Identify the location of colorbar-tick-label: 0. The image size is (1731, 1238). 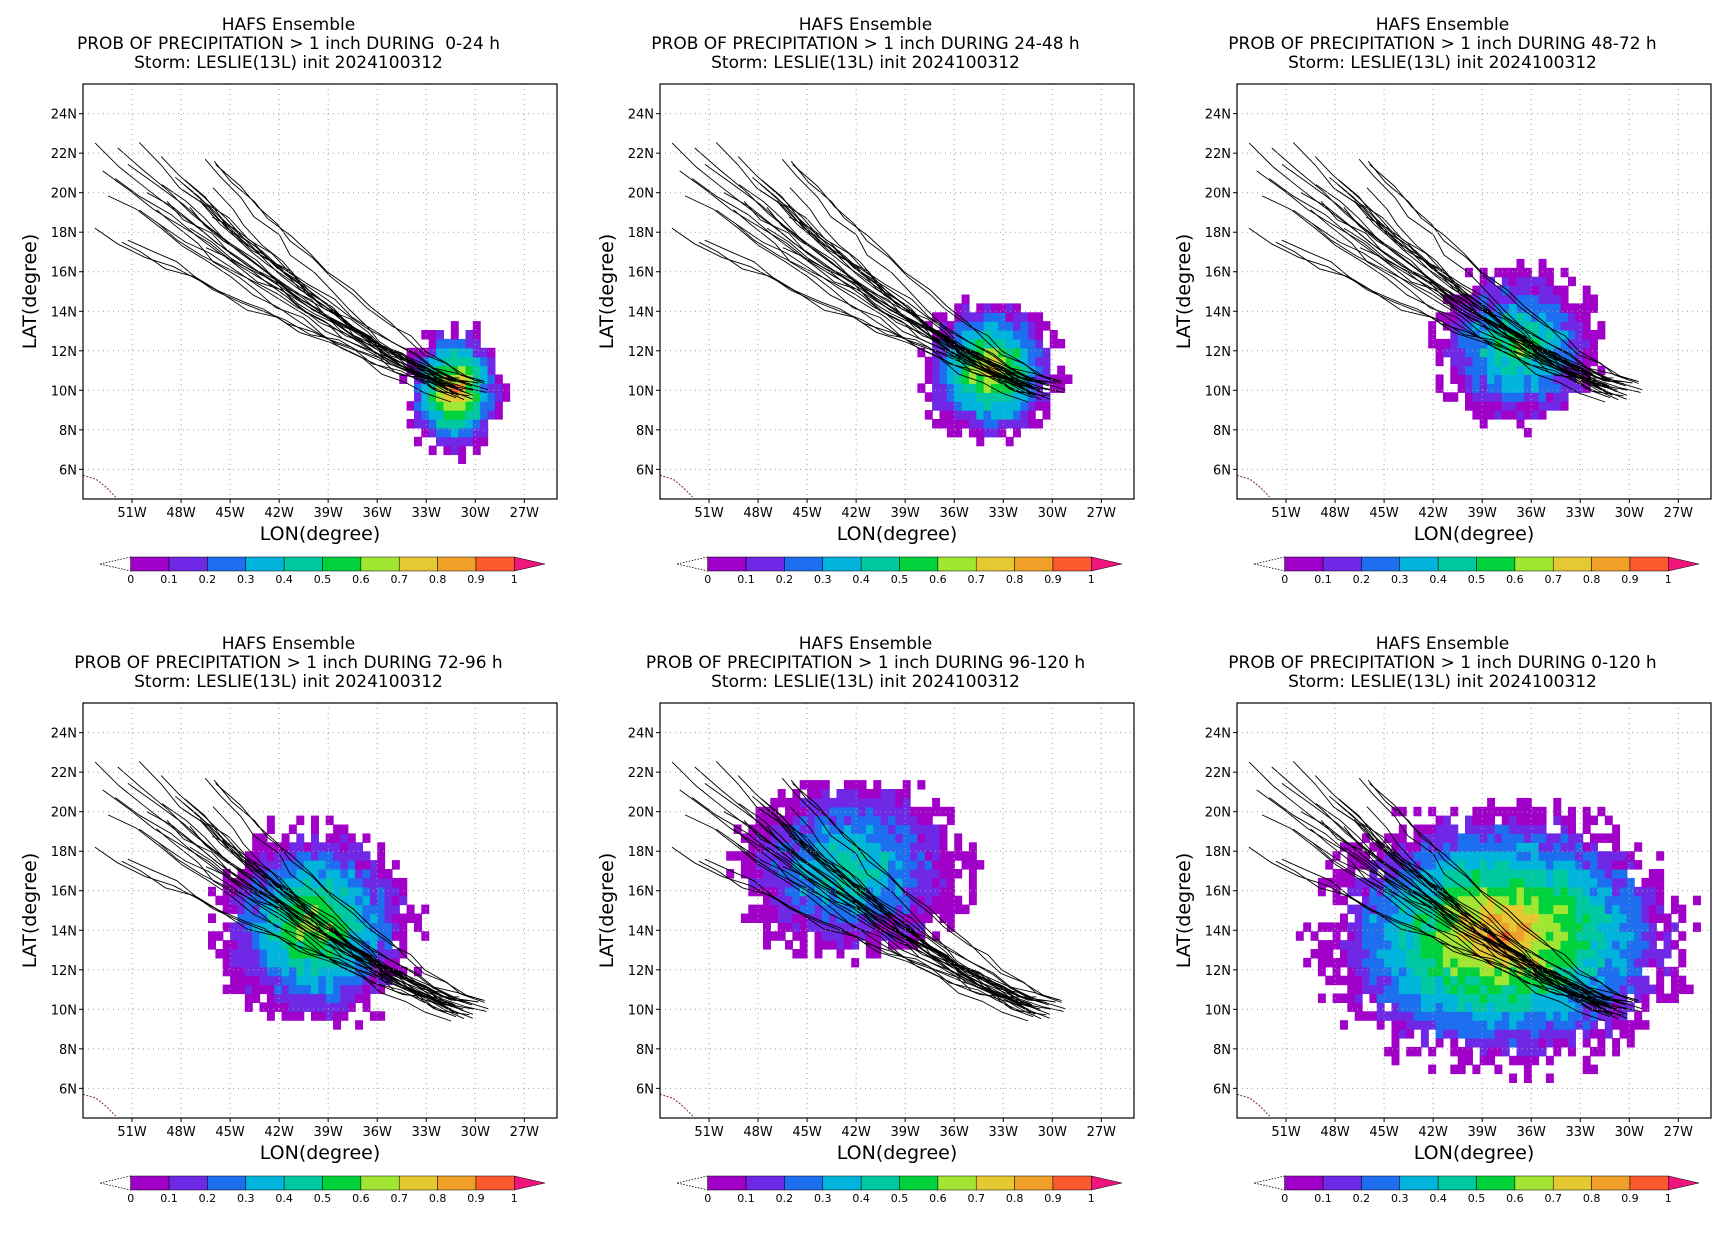
(707, 579).